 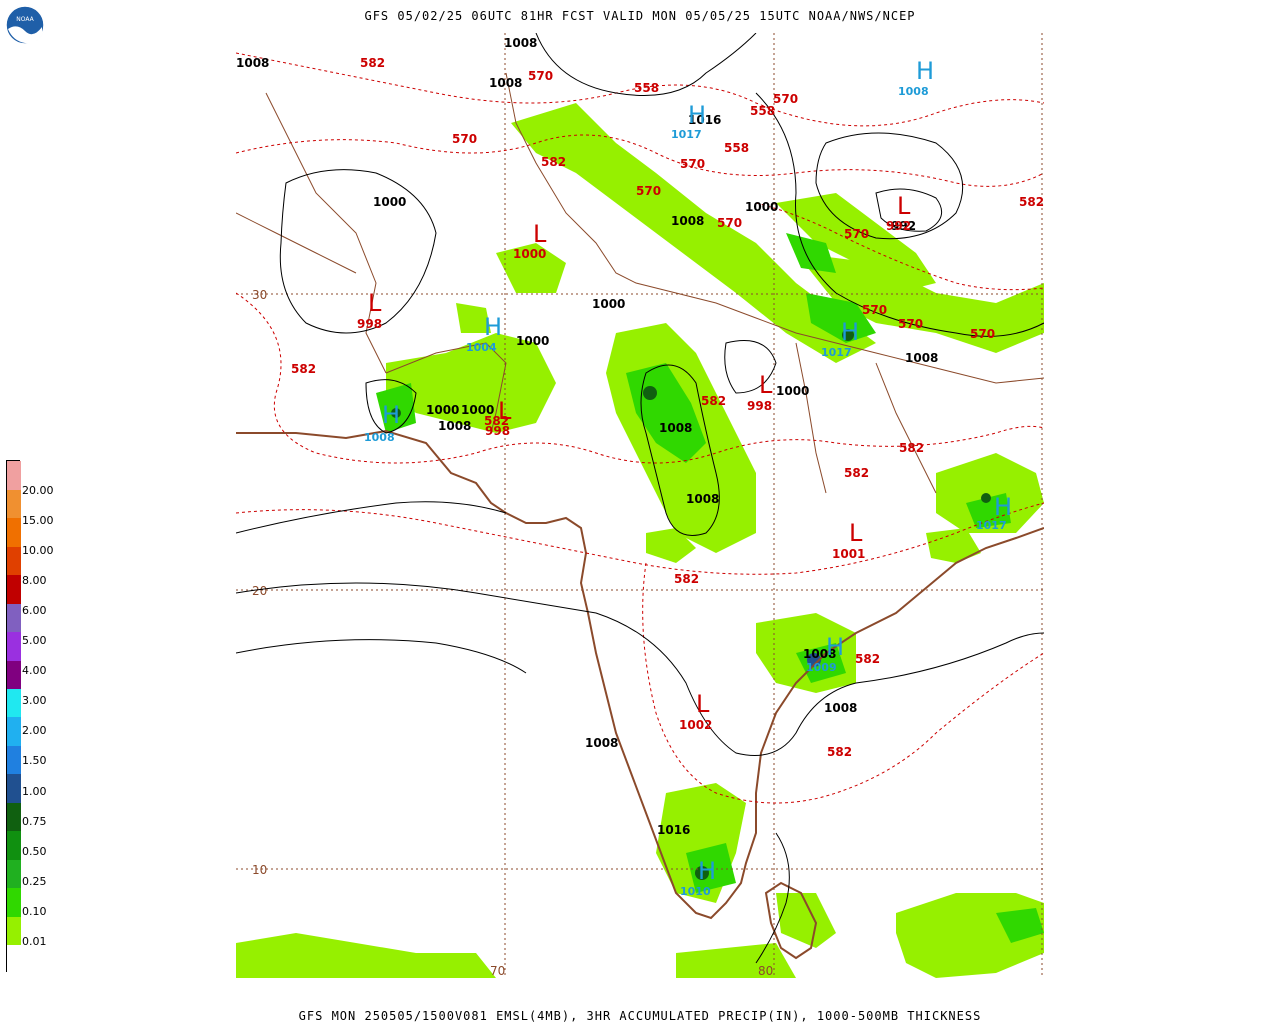 What do you see at coordinates (38, 550) in the screenshot?
I see `legend-label: 10.00` at bounding box center [38, 550].